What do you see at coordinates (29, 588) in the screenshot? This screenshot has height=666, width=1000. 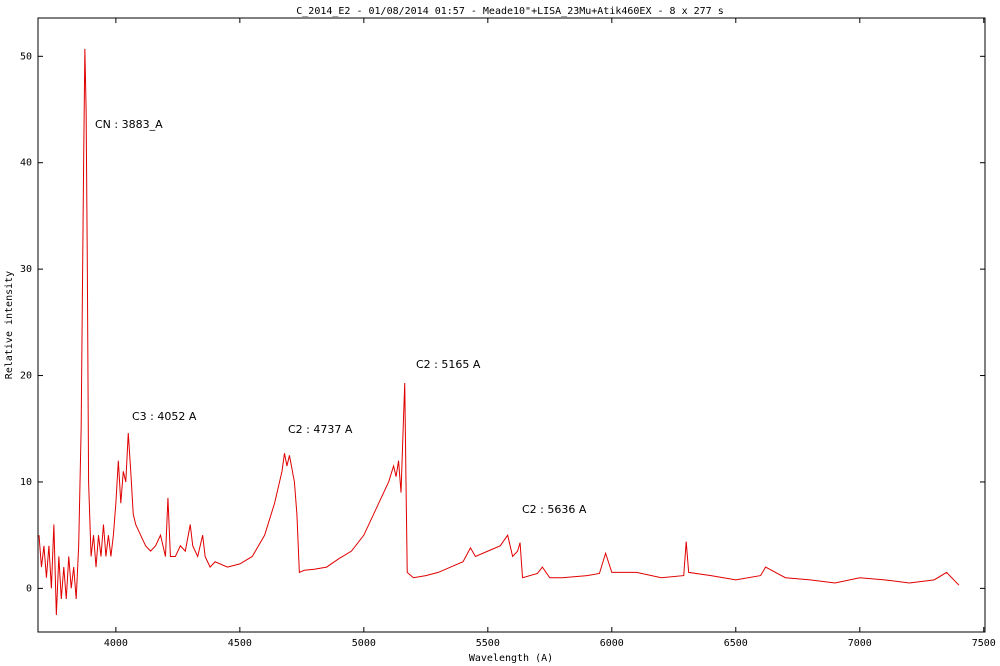 I see `y-tick-label: 0` at bounding box center [29, 588].